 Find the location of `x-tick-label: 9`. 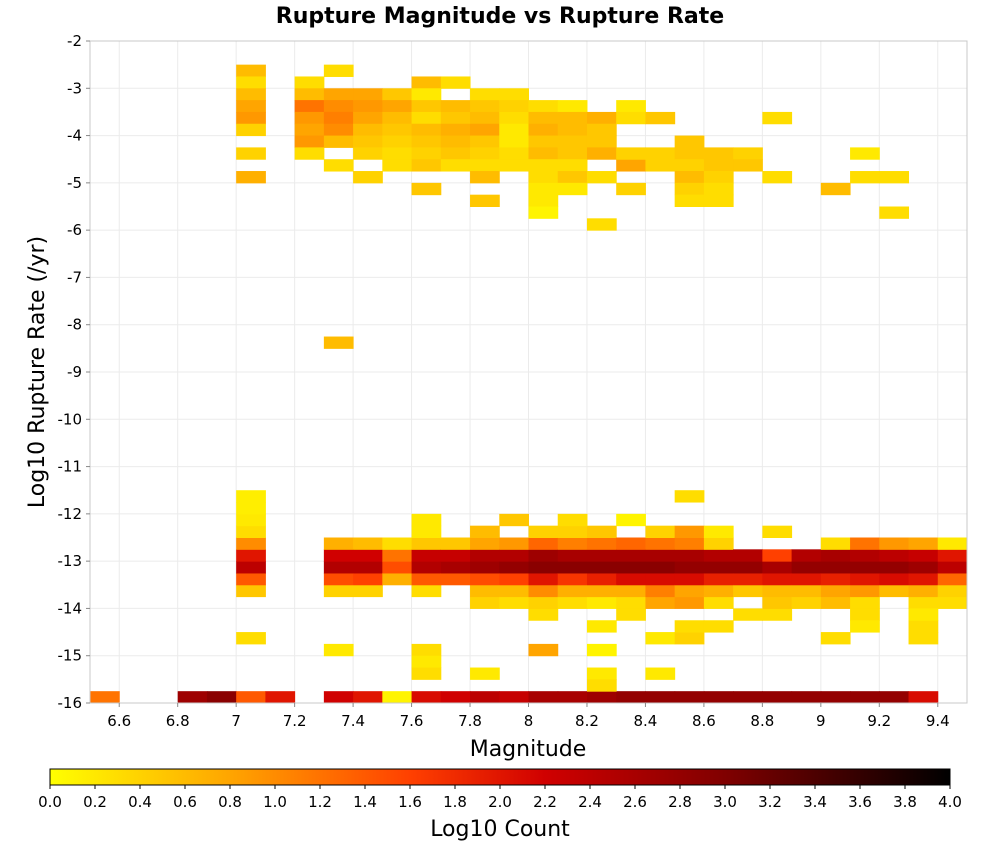

x-tick-label: 9 is located at coordinates (821, 721).